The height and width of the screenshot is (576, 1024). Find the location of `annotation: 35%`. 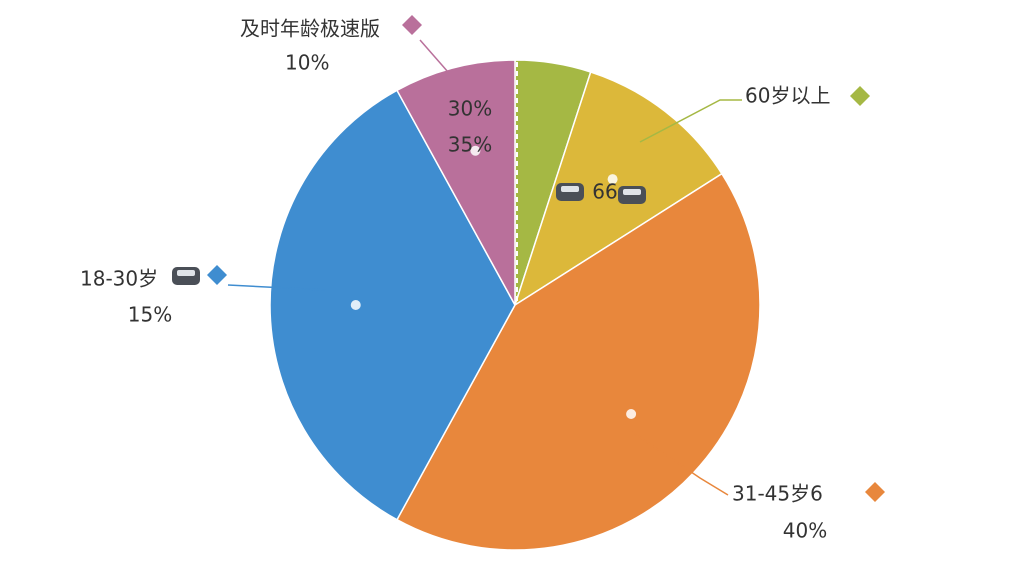

annotation: 35% is located at coordinates (470, 145).